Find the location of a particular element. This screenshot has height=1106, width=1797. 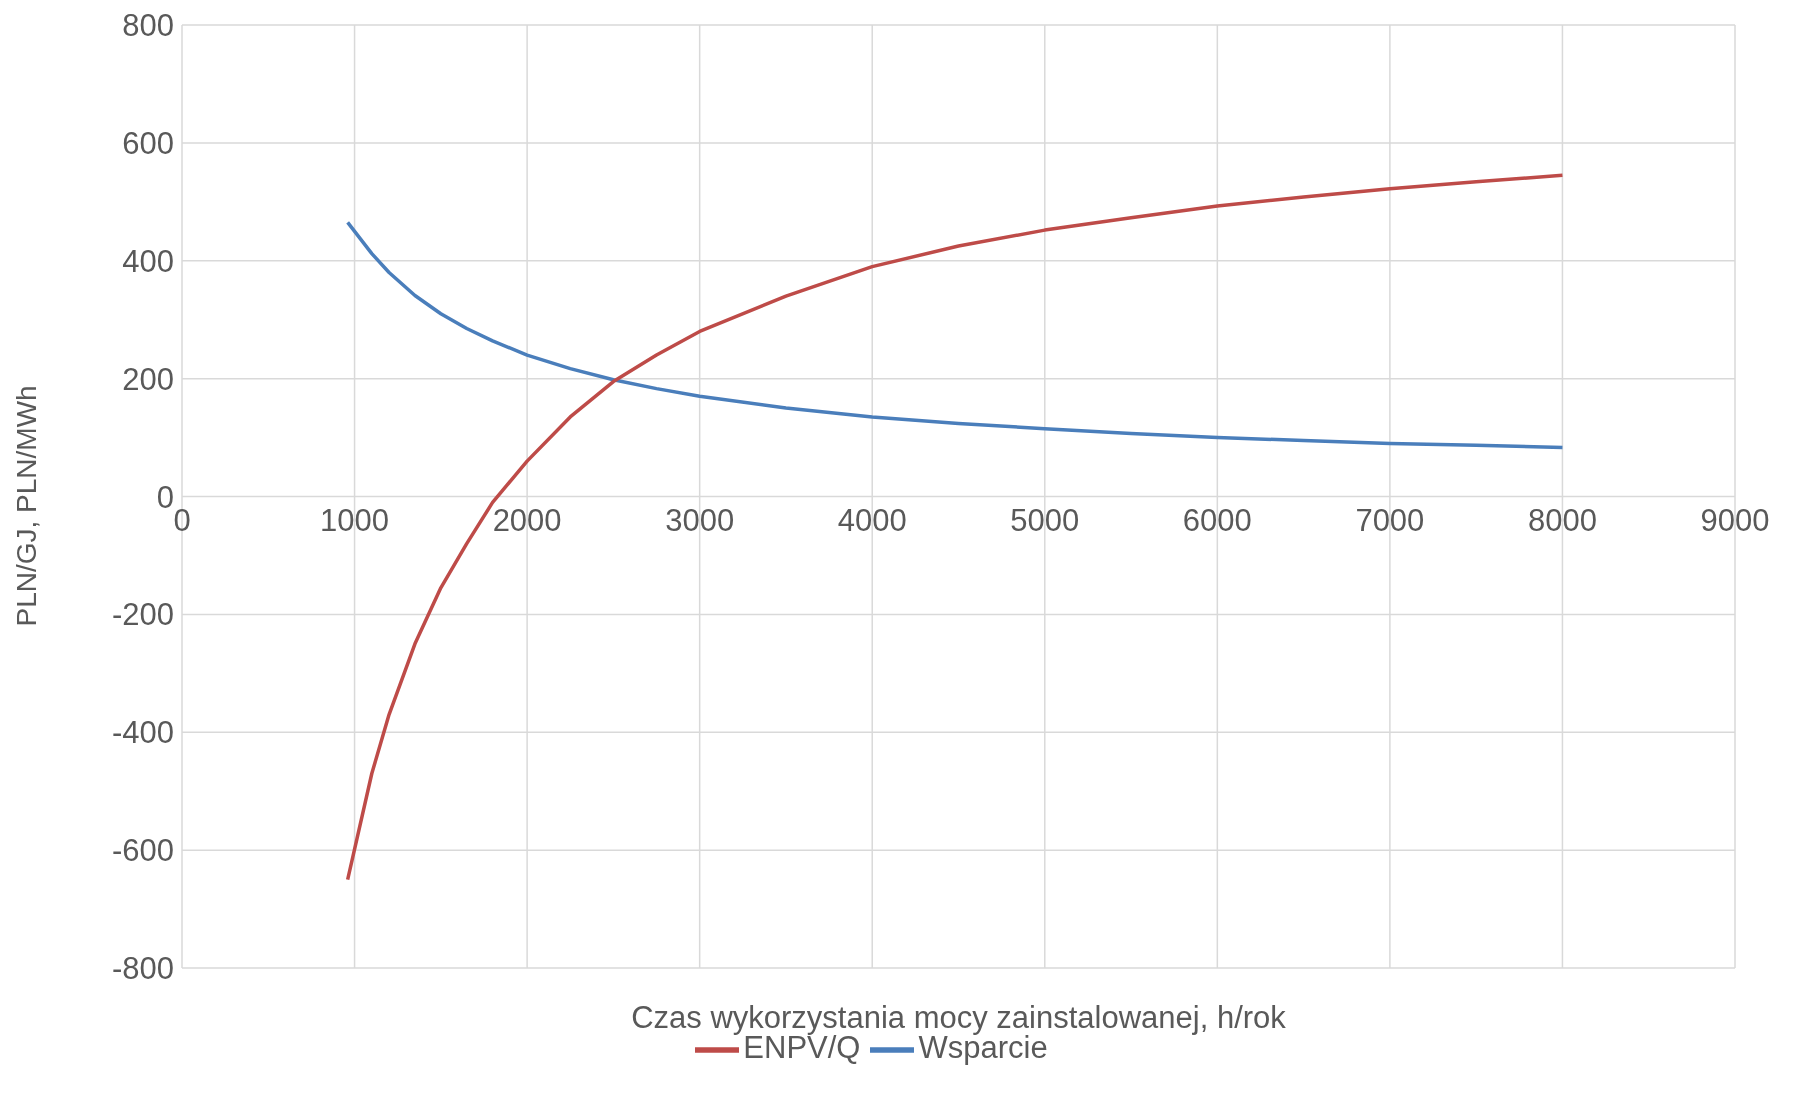

x-tick-label: 8000 is located at coordinates (1562, 520).